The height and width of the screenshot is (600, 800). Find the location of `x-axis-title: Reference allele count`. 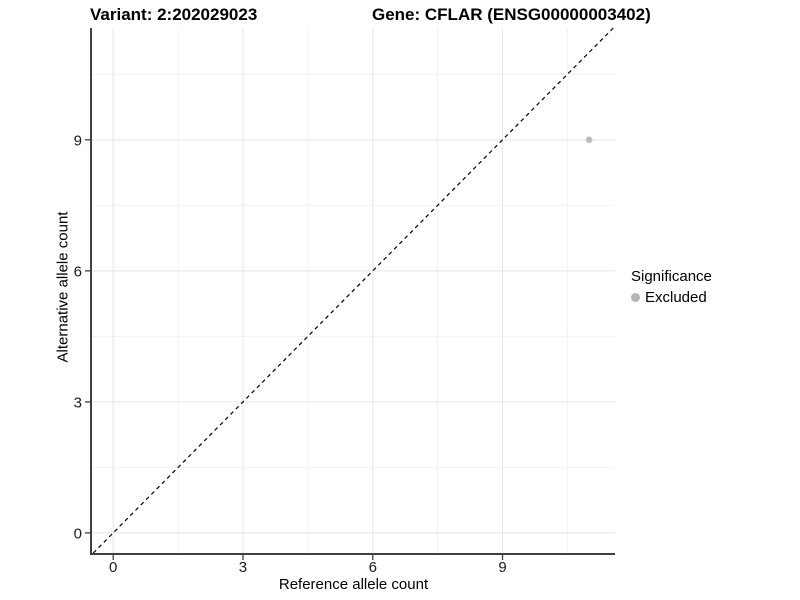

x-axis-title: Reference allele count is located at coordinates (353, 584).